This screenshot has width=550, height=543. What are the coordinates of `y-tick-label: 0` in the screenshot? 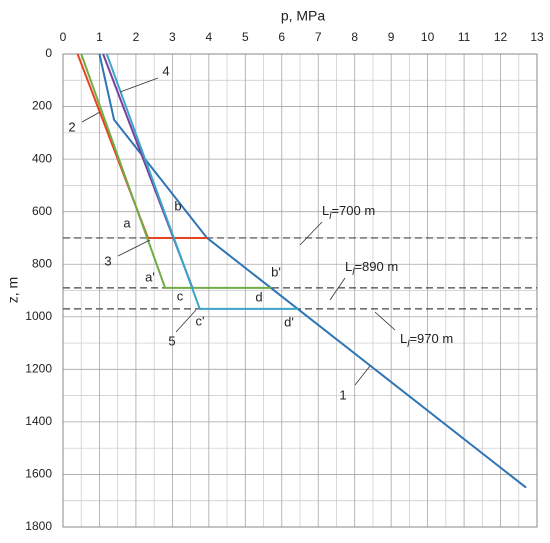 It's located at (48, 53).